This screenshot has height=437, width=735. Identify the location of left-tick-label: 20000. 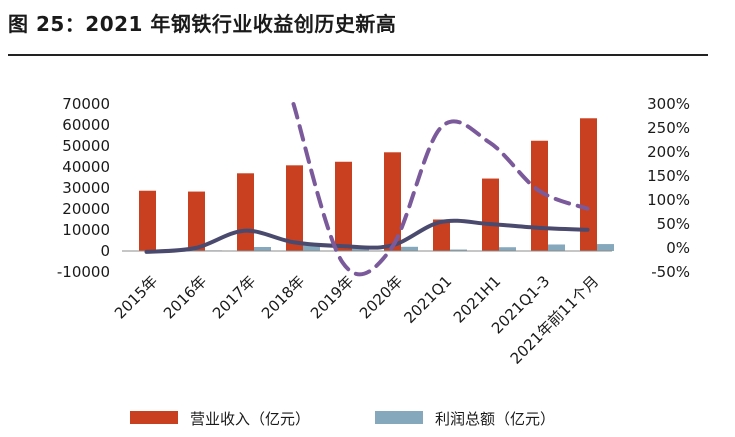
(86, 209).